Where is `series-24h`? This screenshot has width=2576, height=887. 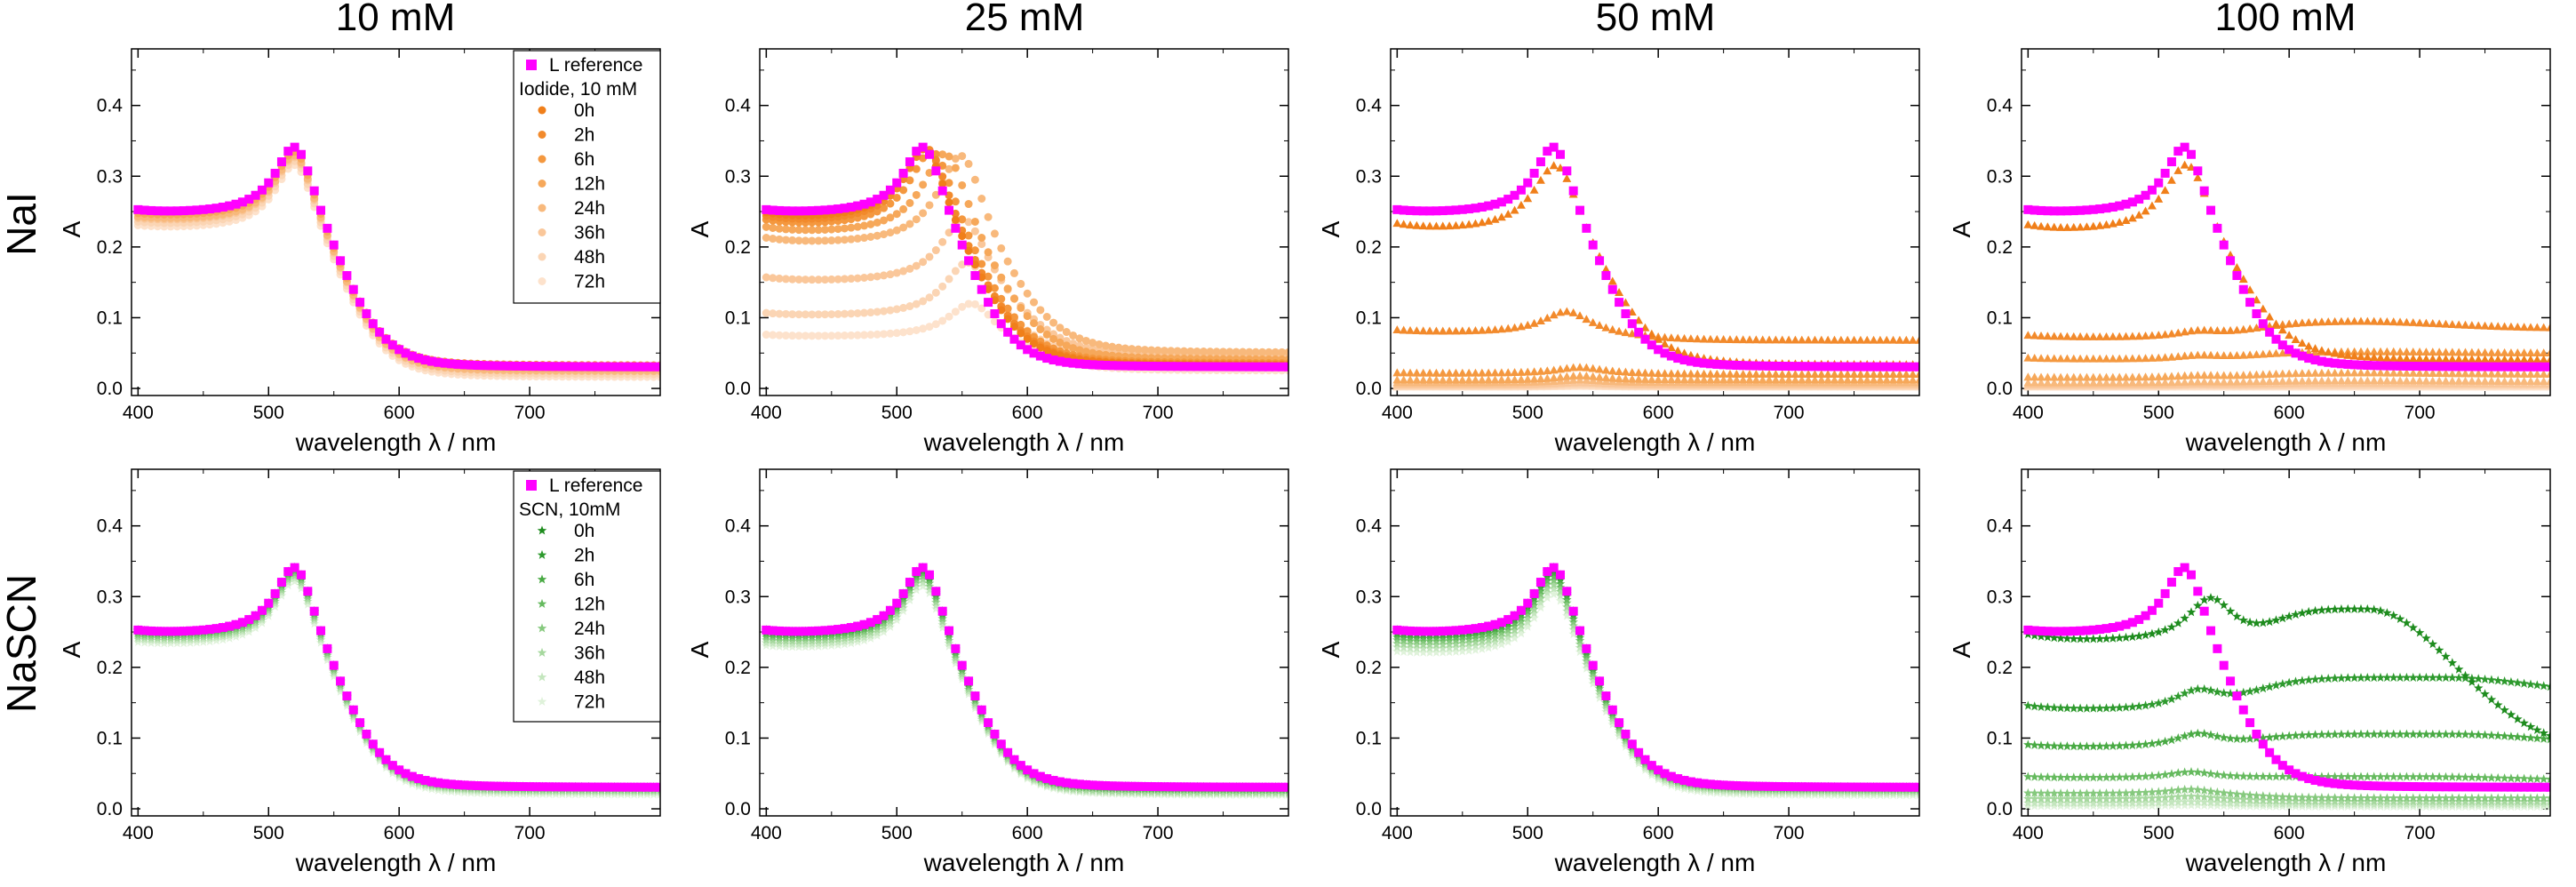 series-24h is located at coordinates (1025, 254).